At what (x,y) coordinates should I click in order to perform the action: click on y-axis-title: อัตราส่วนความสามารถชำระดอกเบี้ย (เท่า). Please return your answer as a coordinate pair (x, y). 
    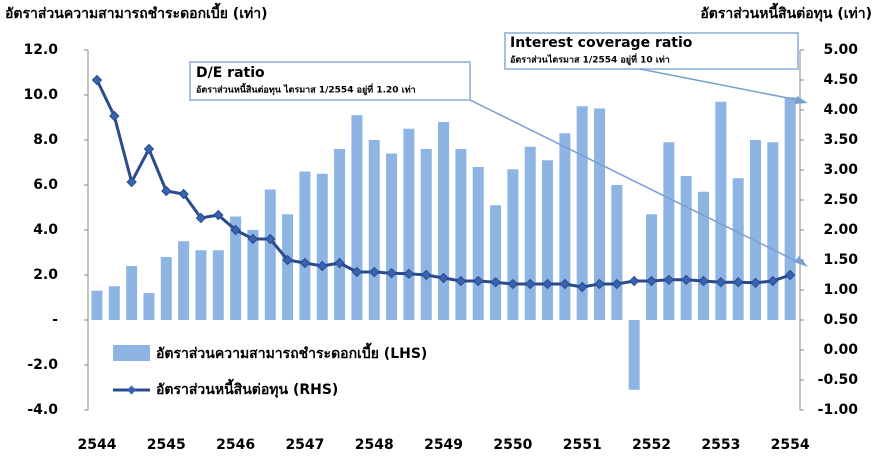
    Looking at the image, I should click on (136, 12).